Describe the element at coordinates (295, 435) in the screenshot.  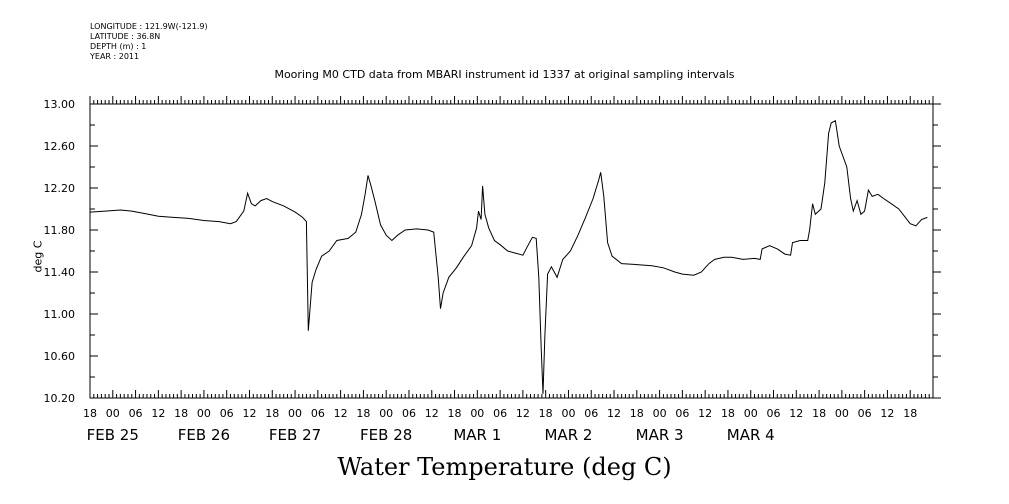
I see `x-date-label: FEB 27` at that location.